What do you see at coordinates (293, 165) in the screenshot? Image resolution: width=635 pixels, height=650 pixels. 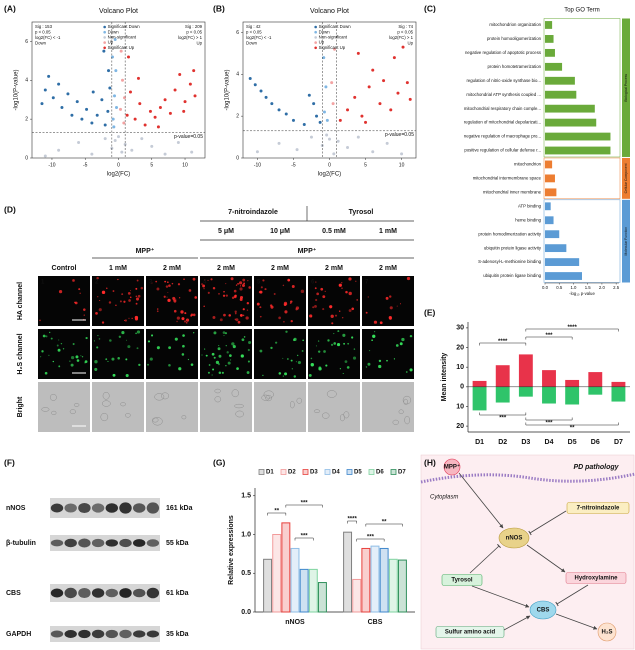 I see `x-tick-label: -5` at bounding box center [293, 165].